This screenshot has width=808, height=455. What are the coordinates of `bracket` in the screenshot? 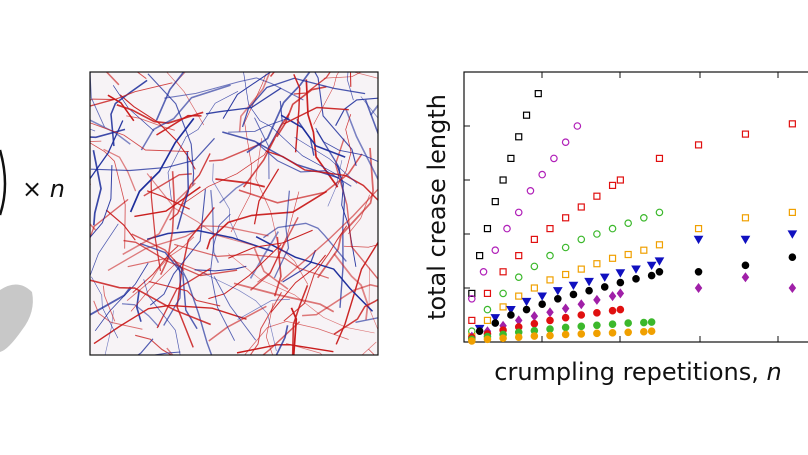 It's located at (3, 182).